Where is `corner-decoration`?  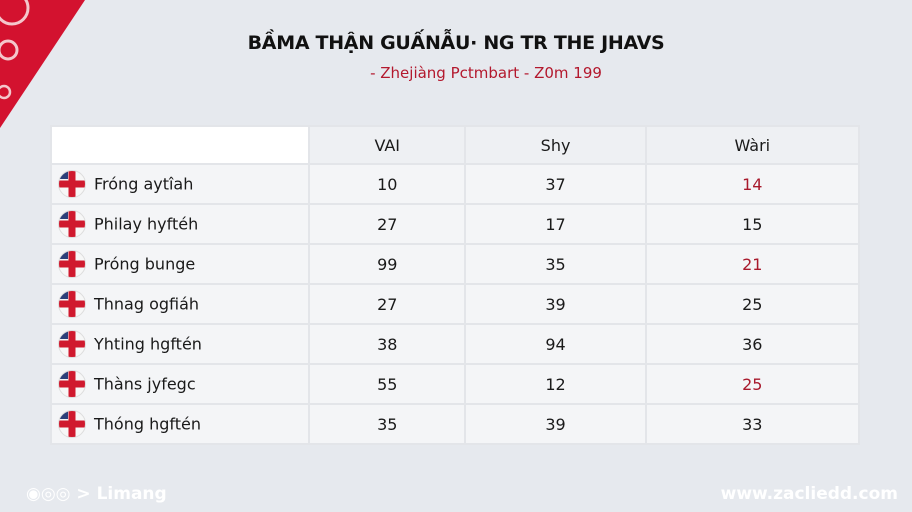
corner-decoration is located at coordinates (42, 64).